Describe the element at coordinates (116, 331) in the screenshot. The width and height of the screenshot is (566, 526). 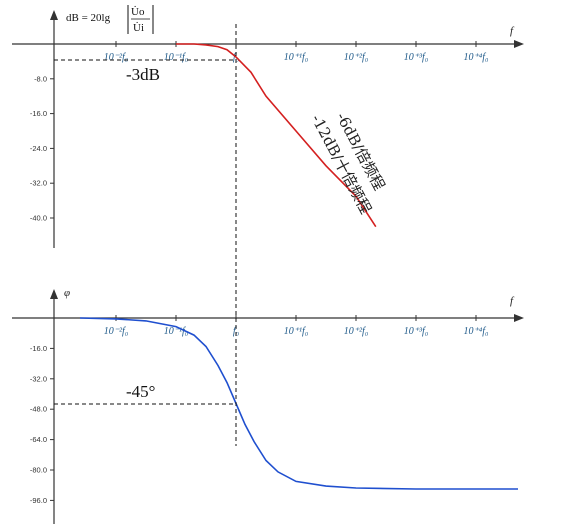
I see `phase-x-tick-label: 10⁻²f₀` at that location.